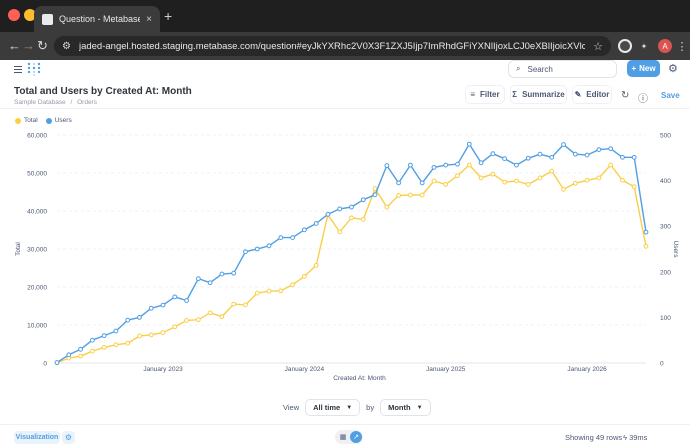  Describe the element at coordinates (168, 16) in the screenshot. I see `new-tab-button: +` at that location.